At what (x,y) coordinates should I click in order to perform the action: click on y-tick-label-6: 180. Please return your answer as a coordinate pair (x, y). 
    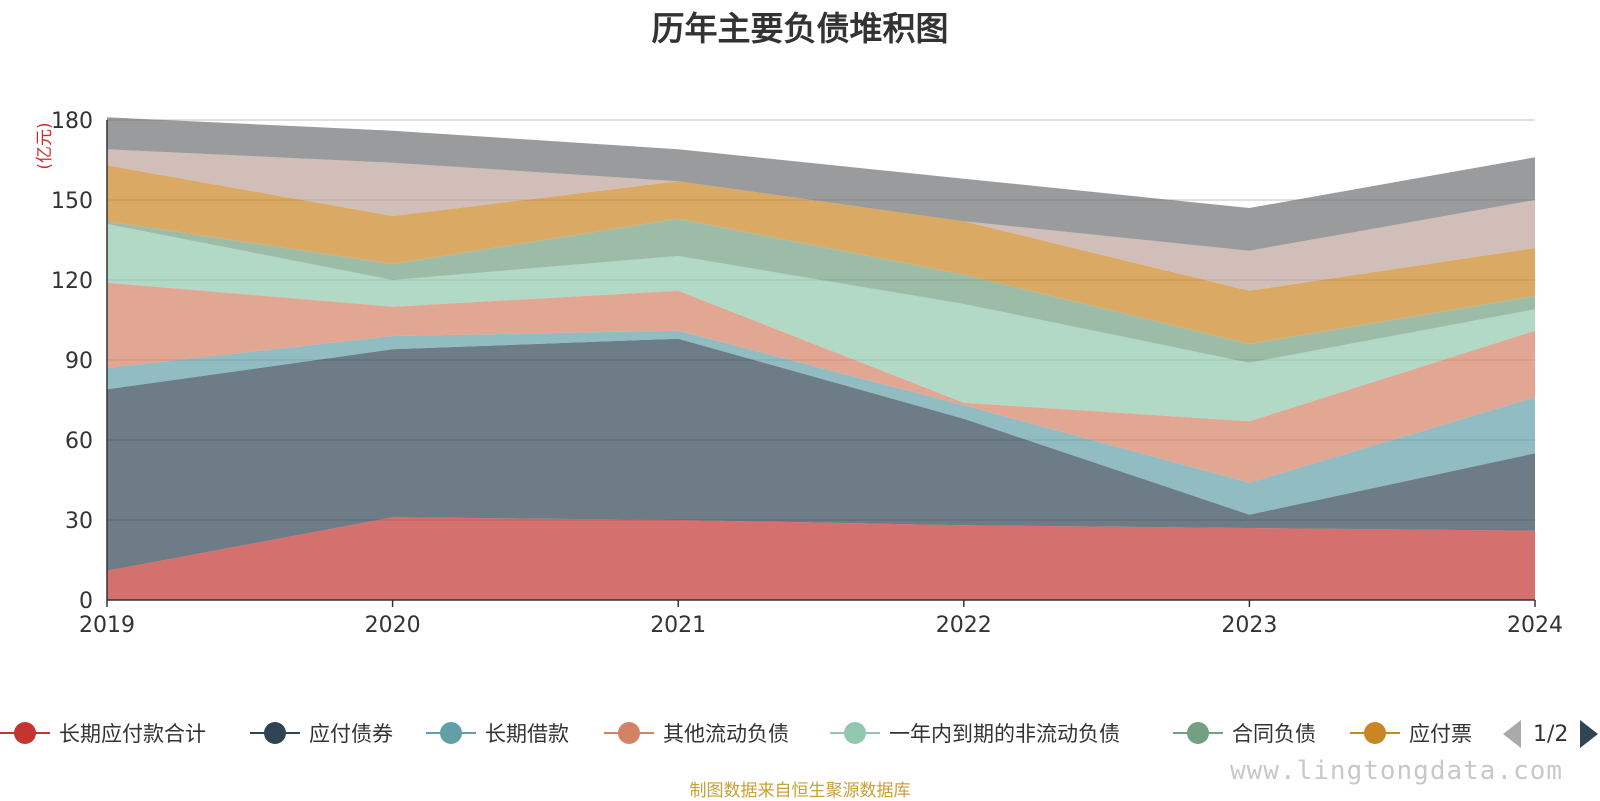
    Looking at the image, I should click on (72, 121).